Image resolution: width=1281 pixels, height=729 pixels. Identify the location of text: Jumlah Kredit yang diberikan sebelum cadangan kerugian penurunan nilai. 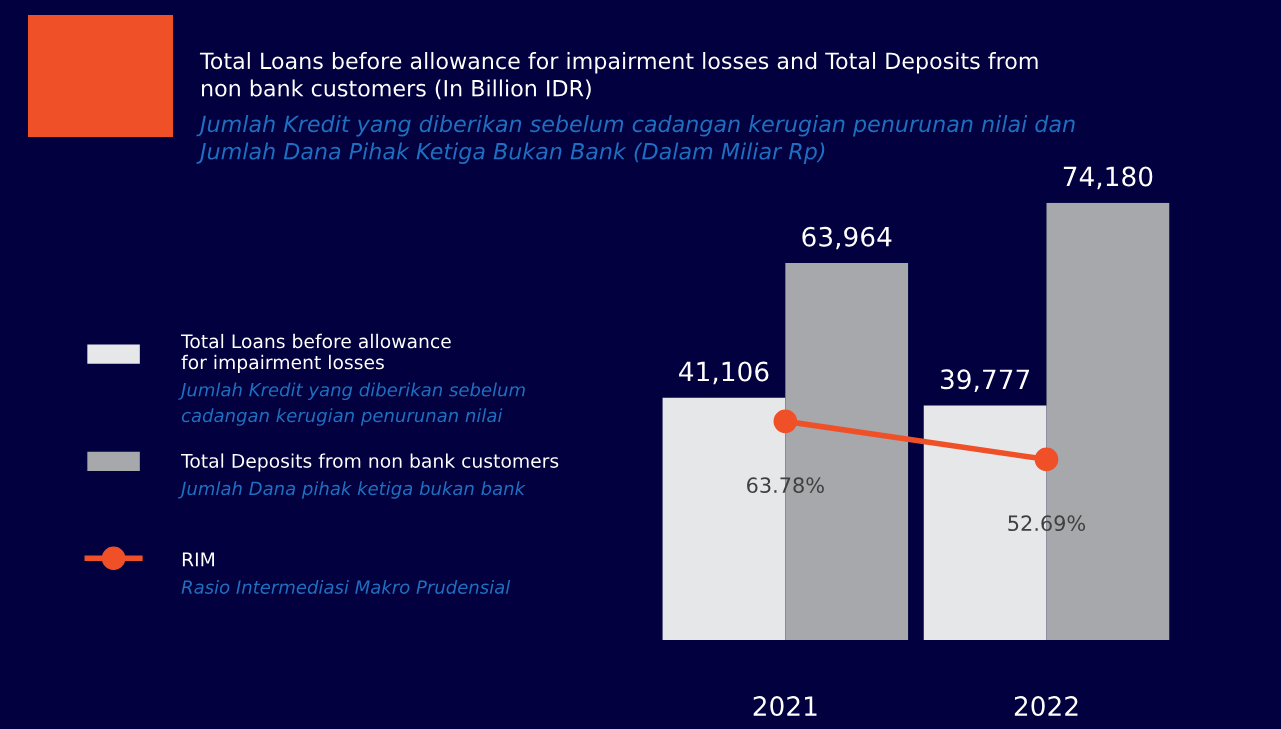
(351, 404).